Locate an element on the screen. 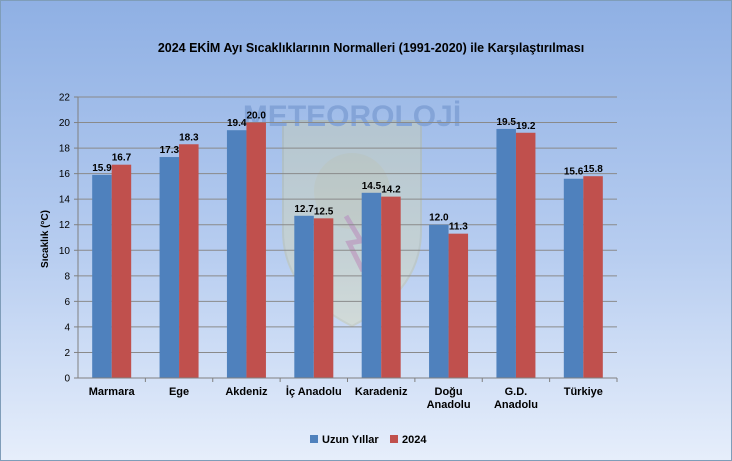  y-tick-label: 2 is located at coordinates (67, 353).